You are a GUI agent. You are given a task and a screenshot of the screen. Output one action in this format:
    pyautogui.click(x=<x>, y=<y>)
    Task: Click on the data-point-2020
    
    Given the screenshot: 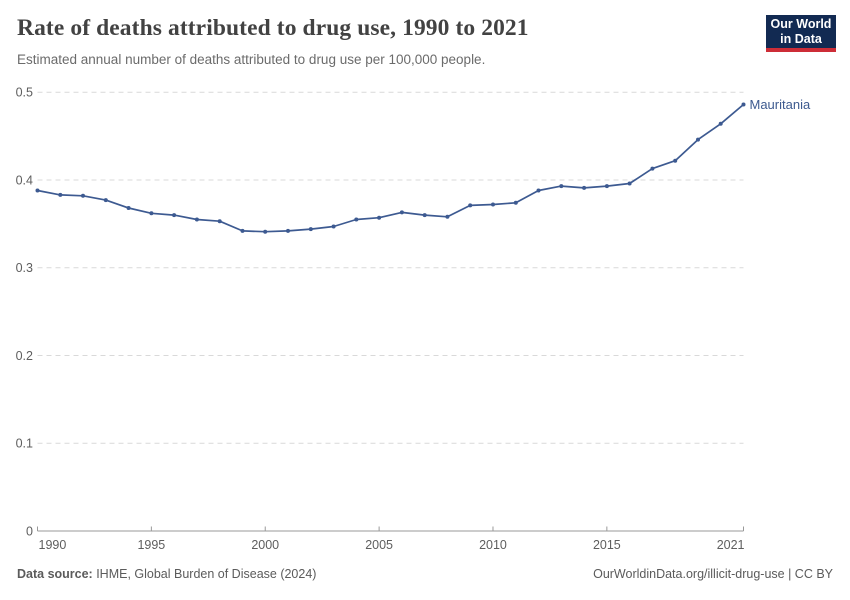 What is the action you would take?
    pyautogui.click(x=720, y=123)
    